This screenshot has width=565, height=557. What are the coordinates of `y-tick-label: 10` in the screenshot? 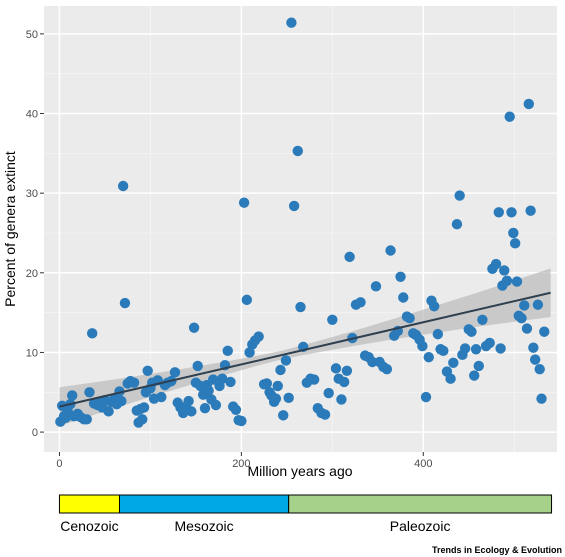 It's located at (32, 353).